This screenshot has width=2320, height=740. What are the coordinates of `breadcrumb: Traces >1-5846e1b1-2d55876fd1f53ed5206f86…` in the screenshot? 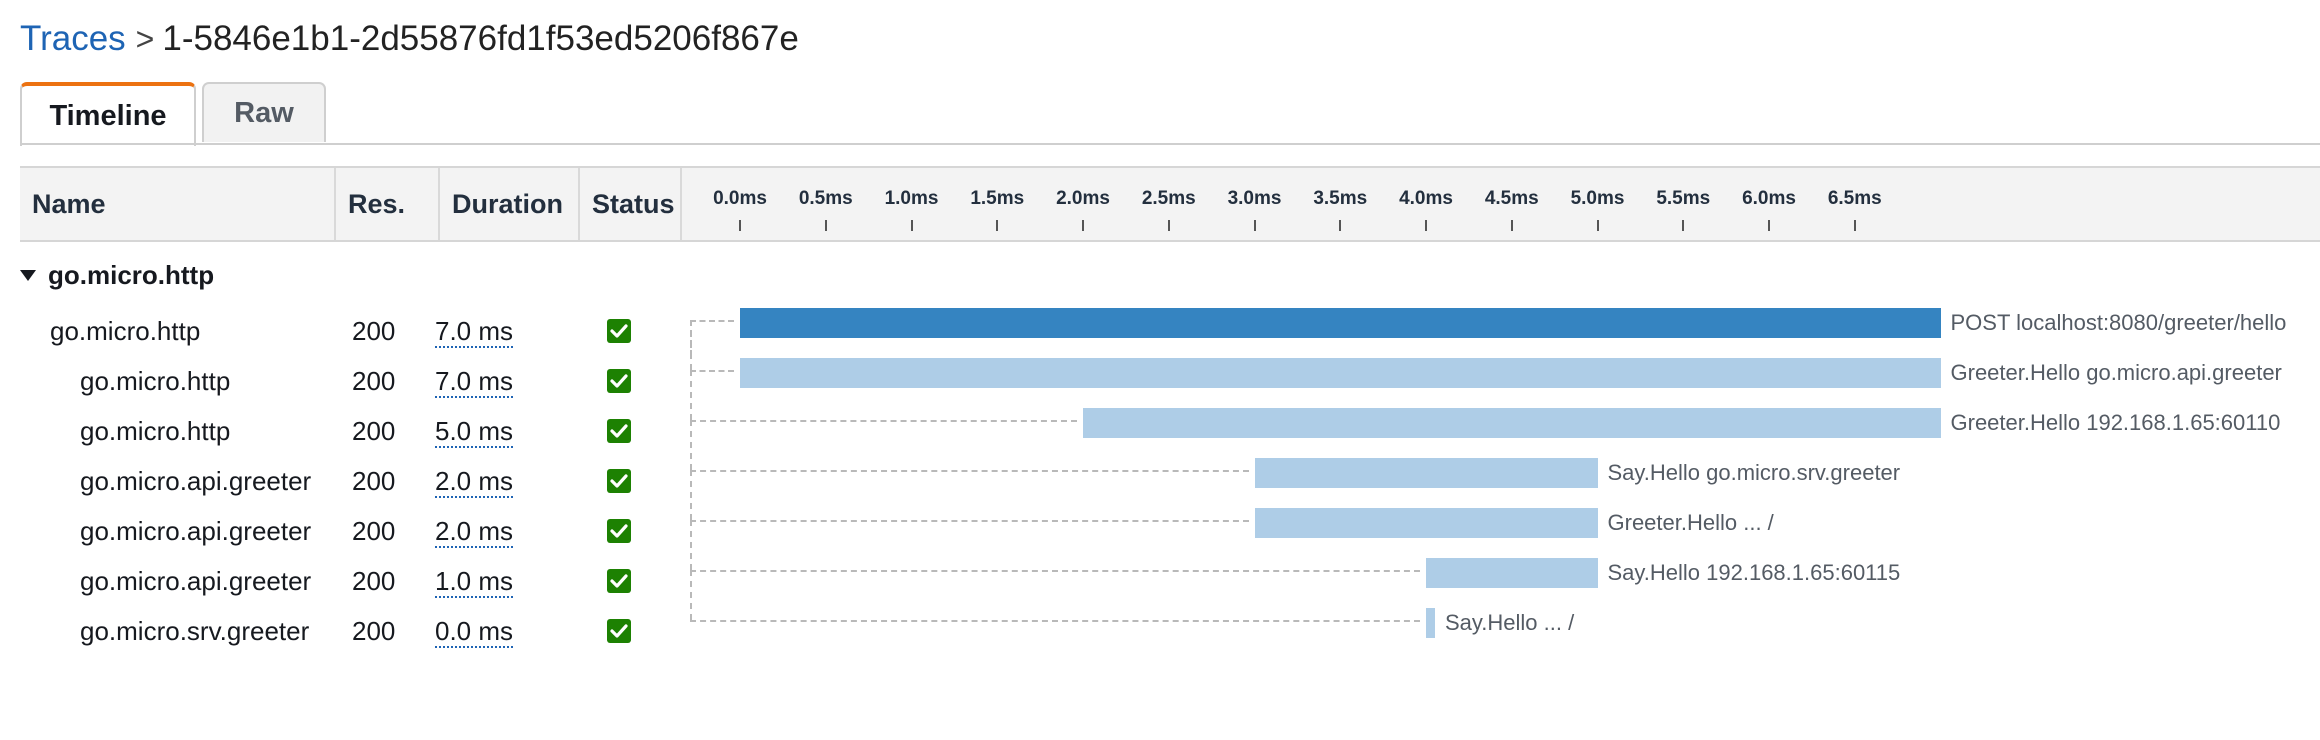 It's located at (409, 39).